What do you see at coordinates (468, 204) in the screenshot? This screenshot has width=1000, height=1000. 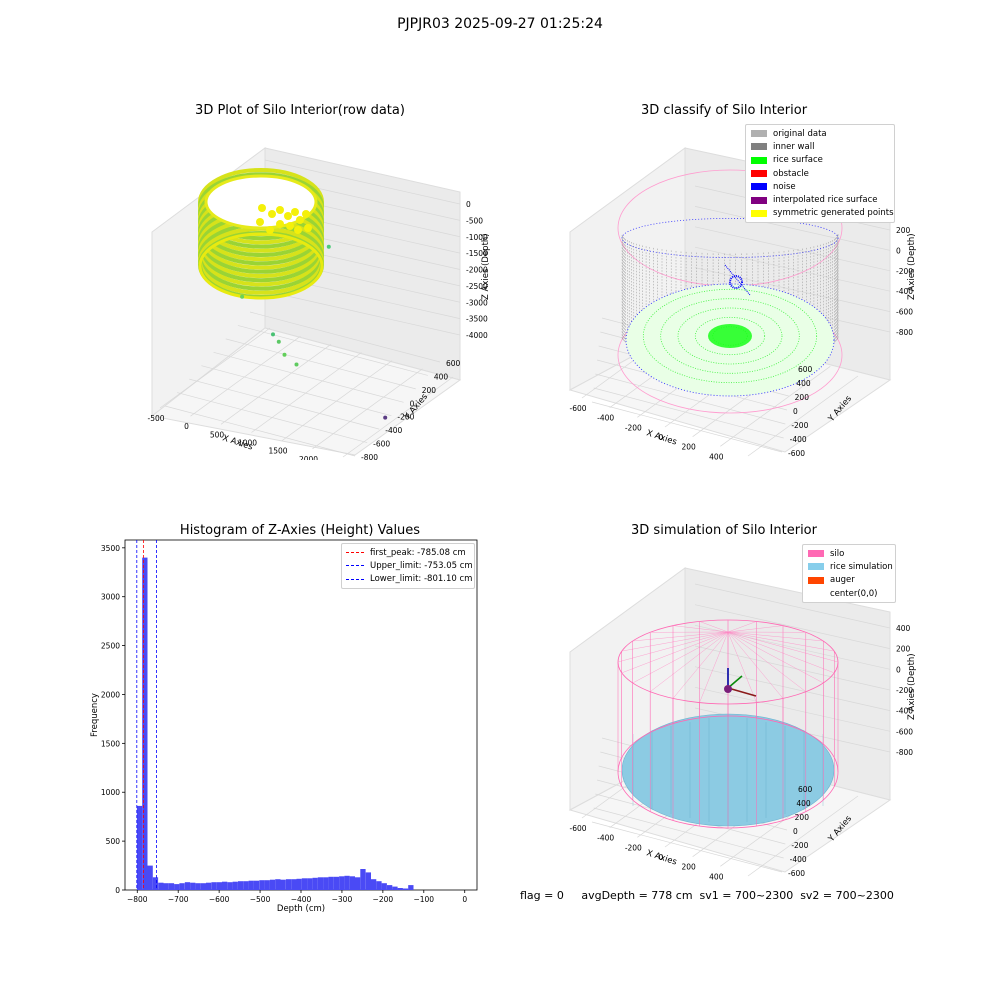 I see `raw-ztick: 0` at bounding box center [468, 204].